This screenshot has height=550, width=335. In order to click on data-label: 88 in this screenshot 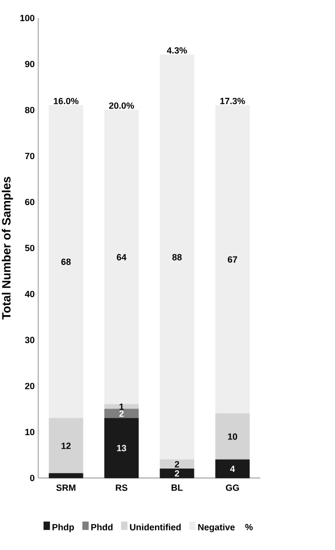, I will do `click(177, 257)`.